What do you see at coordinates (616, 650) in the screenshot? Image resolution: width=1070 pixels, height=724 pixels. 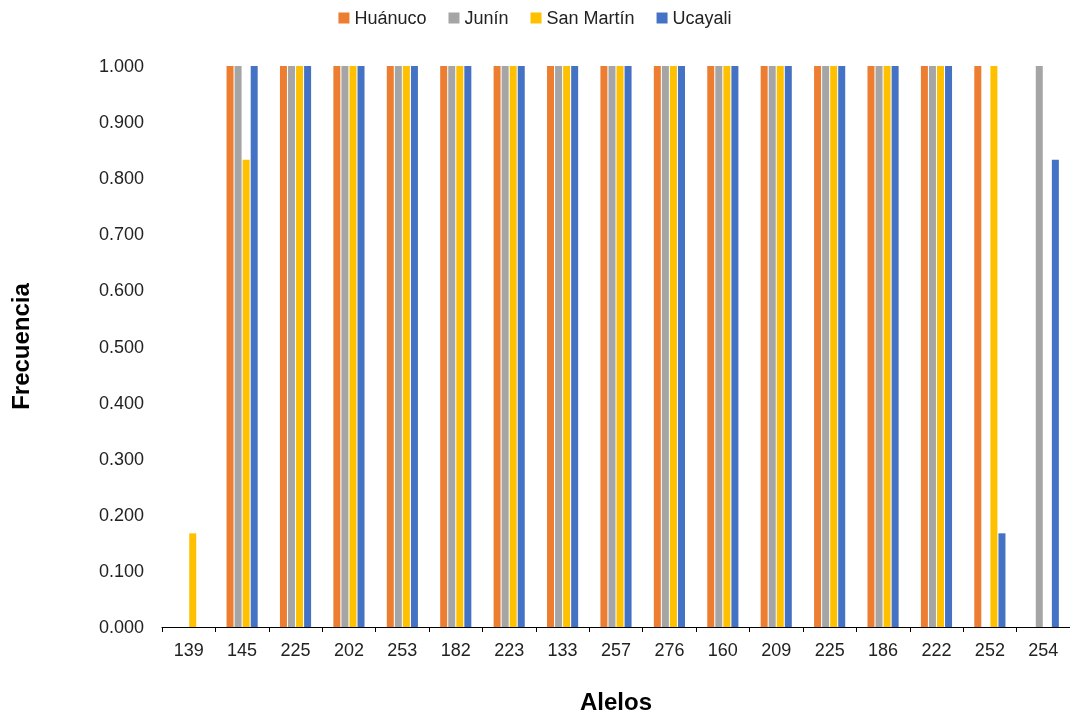 I see `x-tick-label: 257` at bounding box center [616, 650].